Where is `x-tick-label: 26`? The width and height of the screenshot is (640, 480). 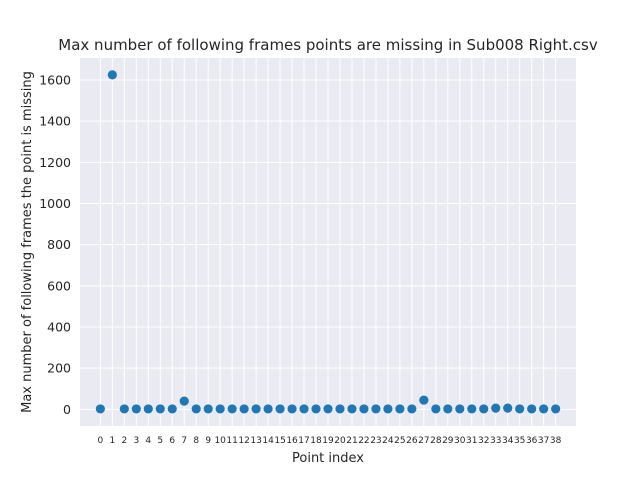 x-tick-label: 26 is located at coordinates (412, 441).